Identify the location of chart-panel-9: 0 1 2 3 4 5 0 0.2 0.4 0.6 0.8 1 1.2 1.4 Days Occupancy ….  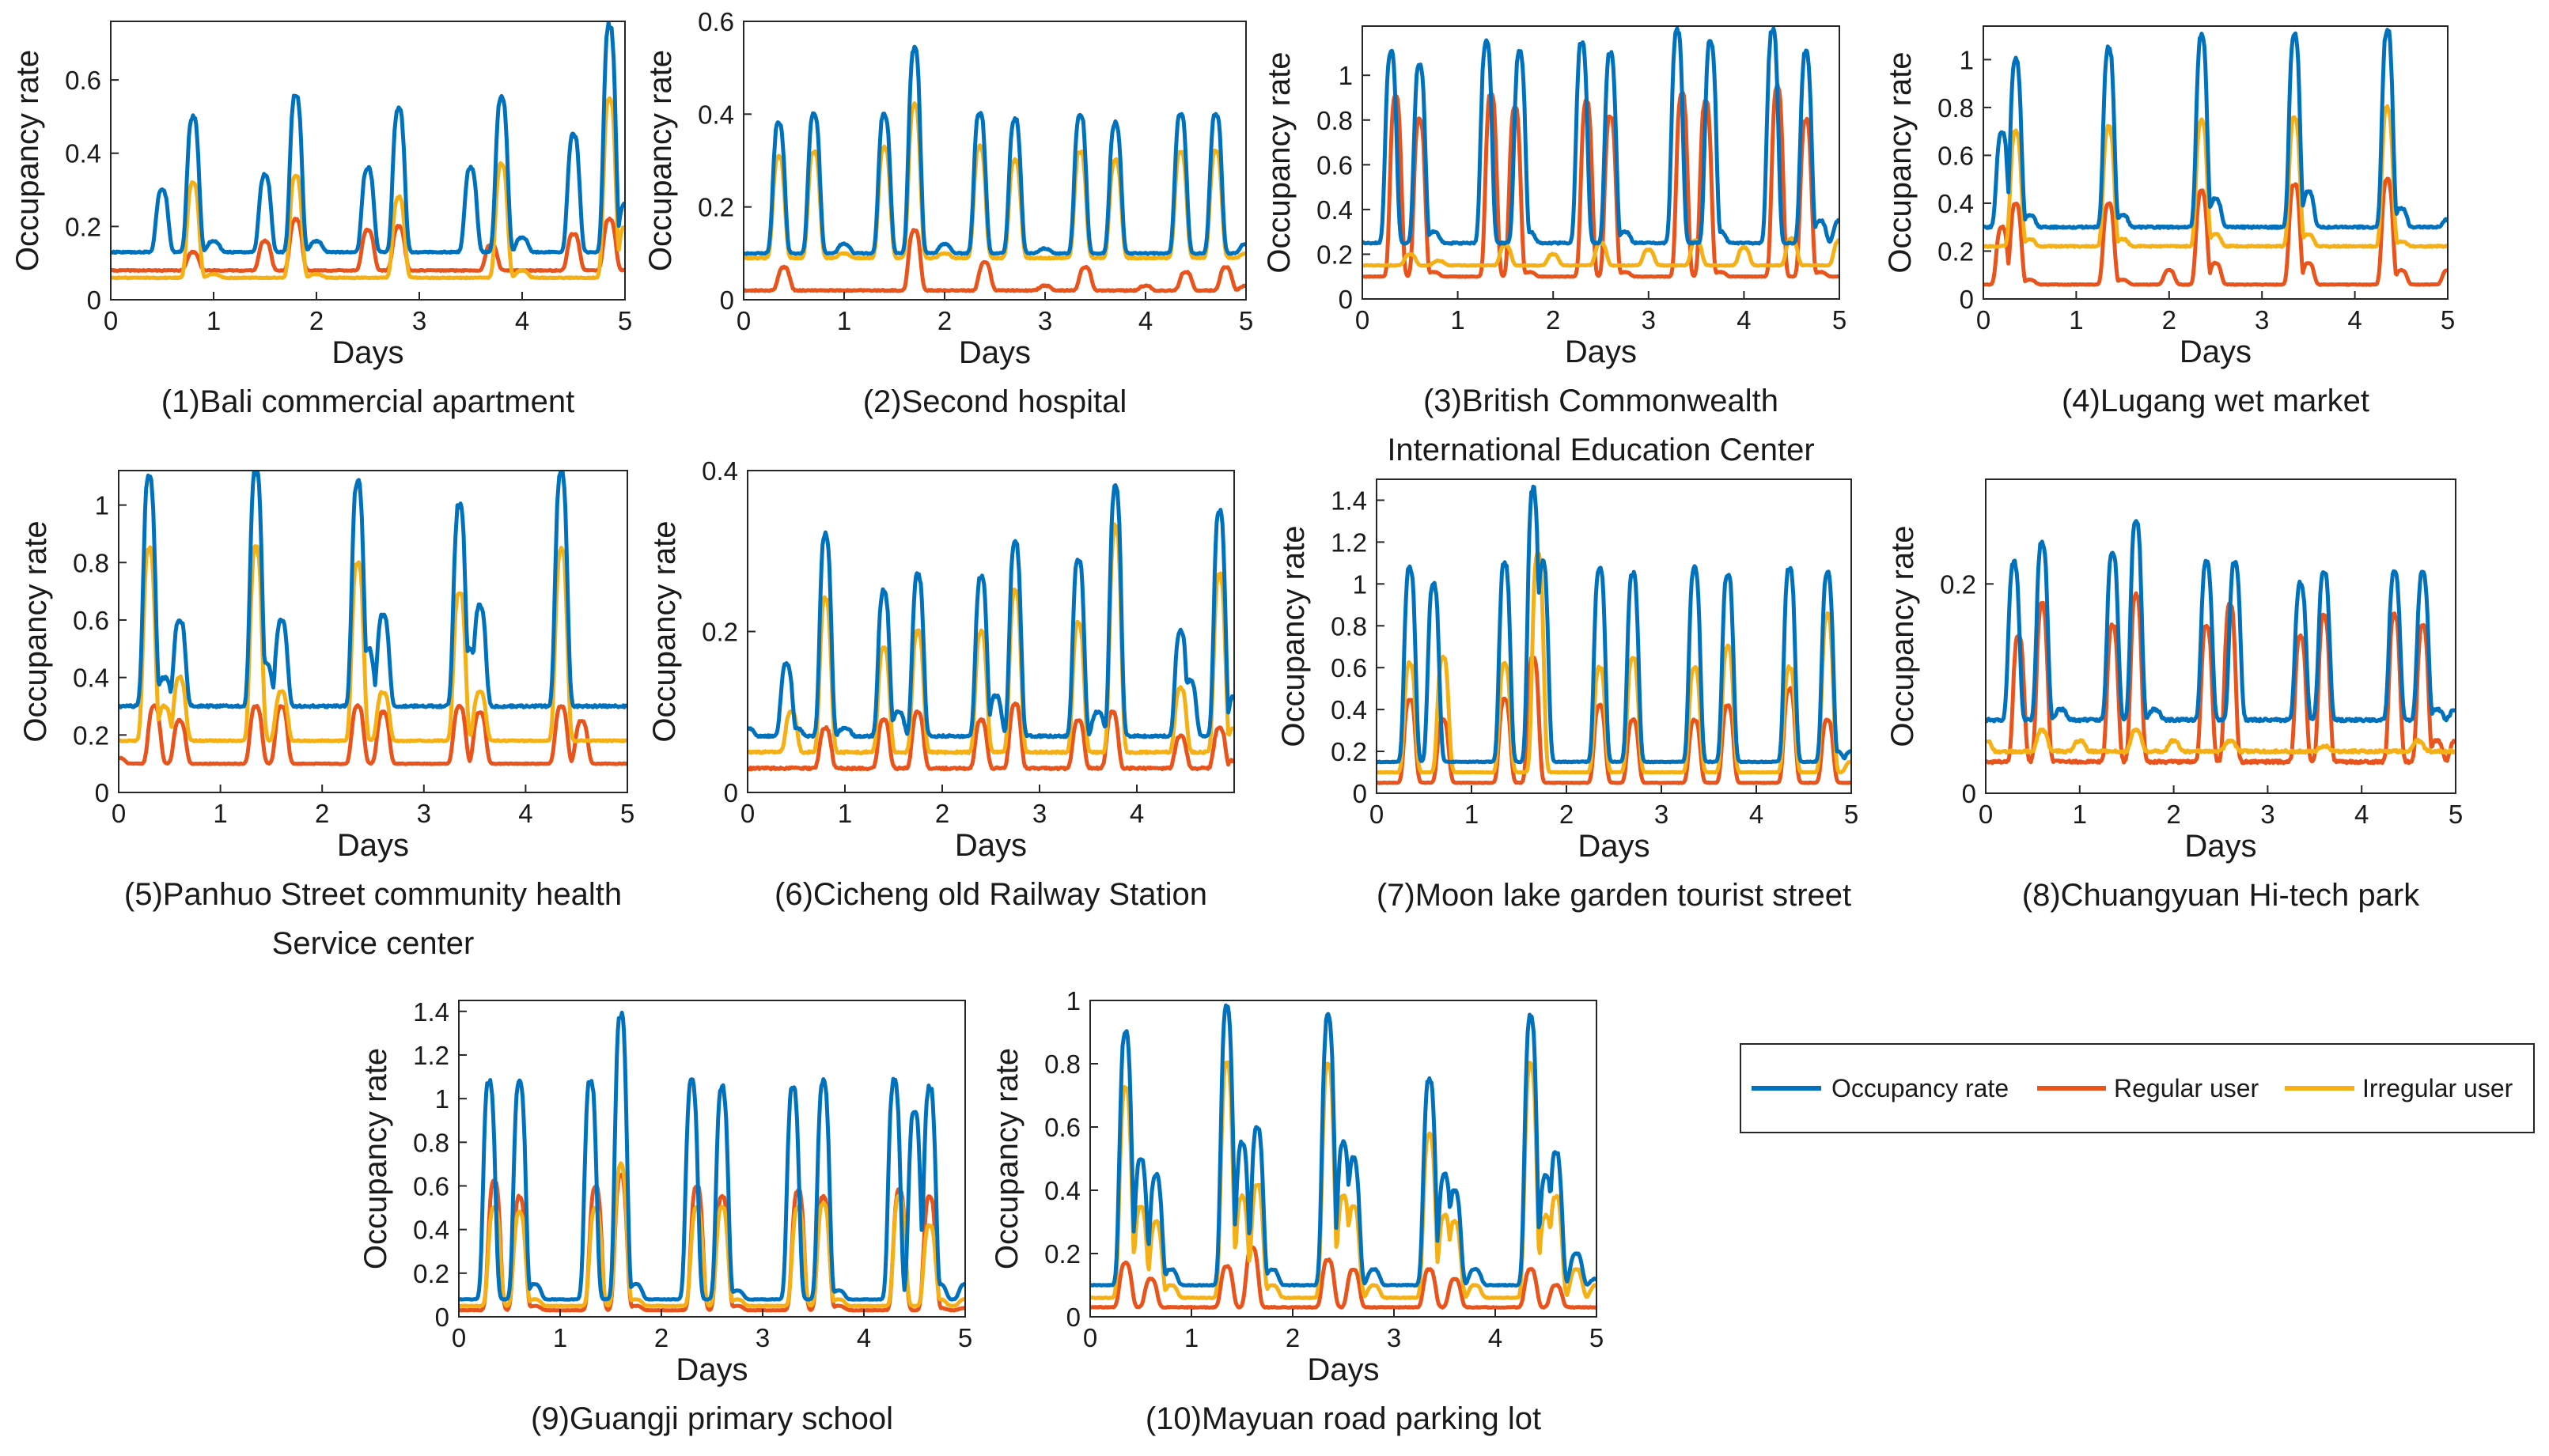
(665, 1216).